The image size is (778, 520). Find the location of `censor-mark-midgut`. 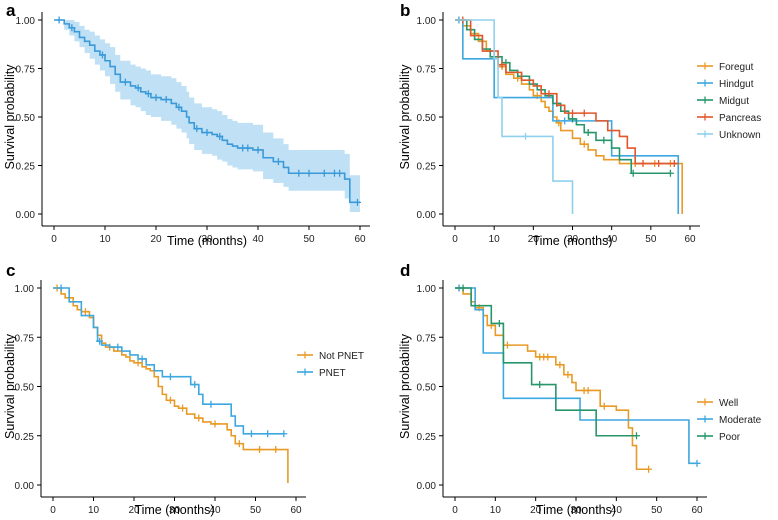

censor-mark-midgut is located at coordinates (588, 133).